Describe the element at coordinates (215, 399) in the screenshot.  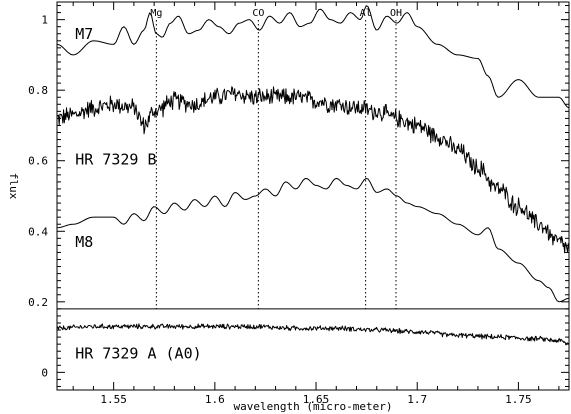
I see `x-tick-label: 1.6` at that location.